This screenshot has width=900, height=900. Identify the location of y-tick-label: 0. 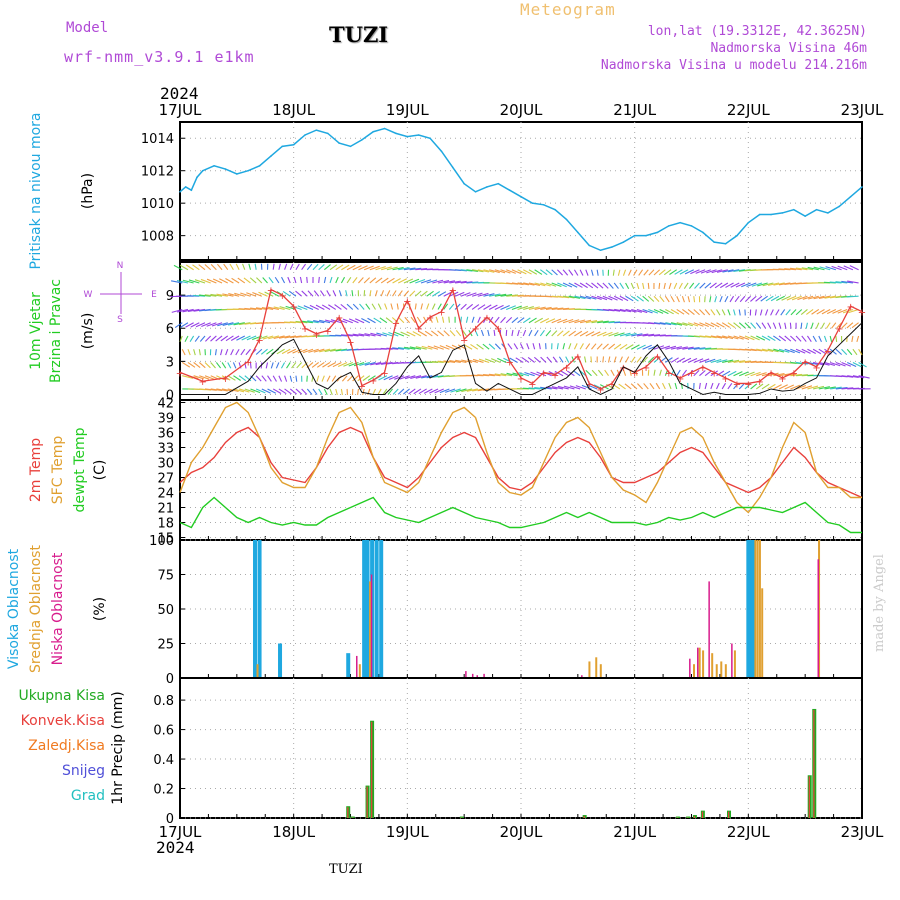
(170, 679).